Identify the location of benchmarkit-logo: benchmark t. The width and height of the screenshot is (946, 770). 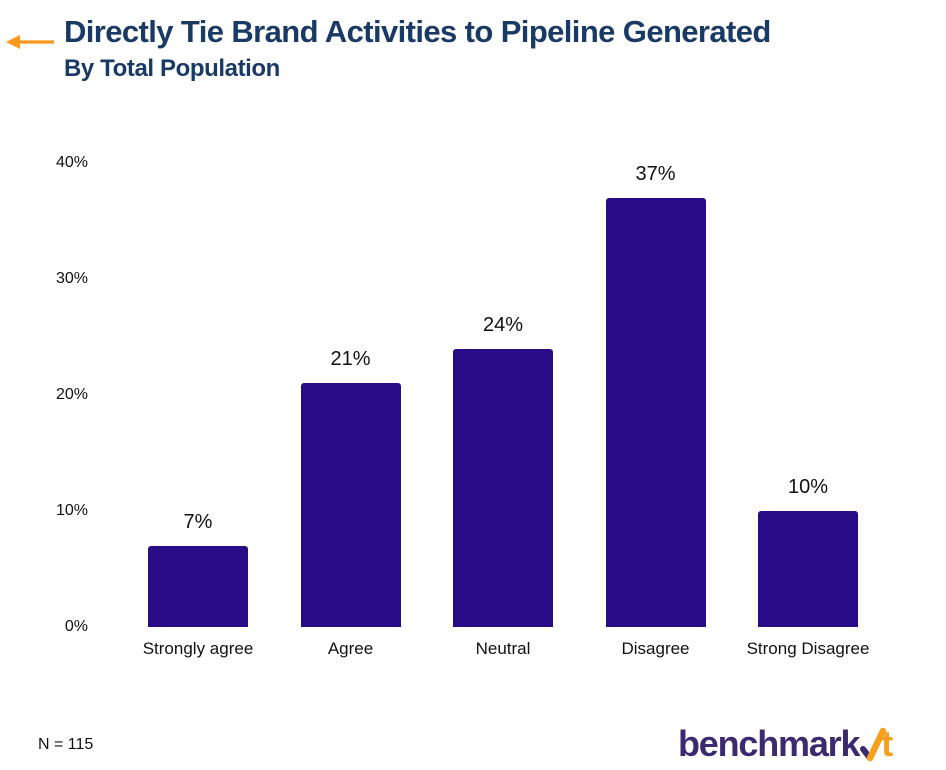
(785, 744).